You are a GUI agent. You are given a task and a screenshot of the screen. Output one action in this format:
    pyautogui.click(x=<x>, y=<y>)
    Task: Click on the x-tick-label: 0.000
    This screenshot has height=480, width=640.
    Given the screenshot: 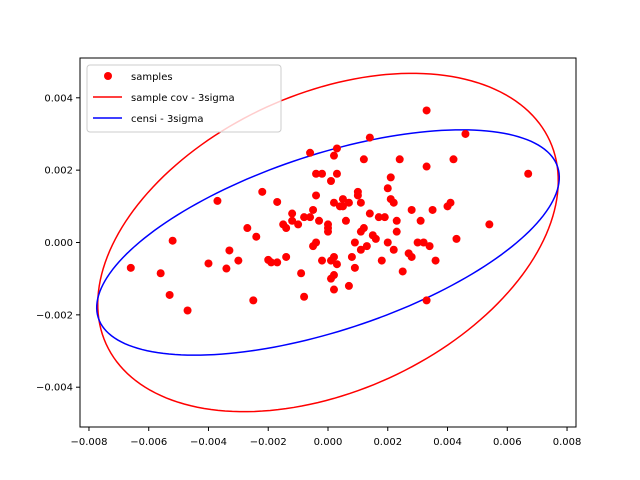 What is the action you would take?
    pyautogui.click(x=328, y=442)
    